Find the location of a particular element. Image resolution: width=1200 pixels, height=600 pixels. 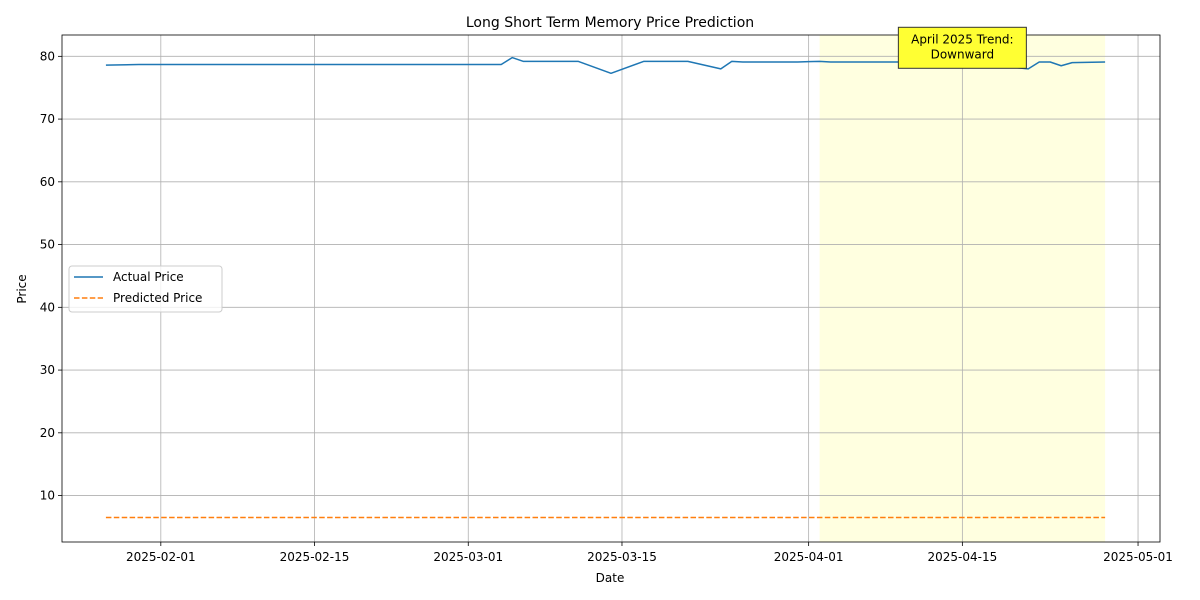

x-tick-label: 2025-05-01 is located at coordinates (1138, 557).